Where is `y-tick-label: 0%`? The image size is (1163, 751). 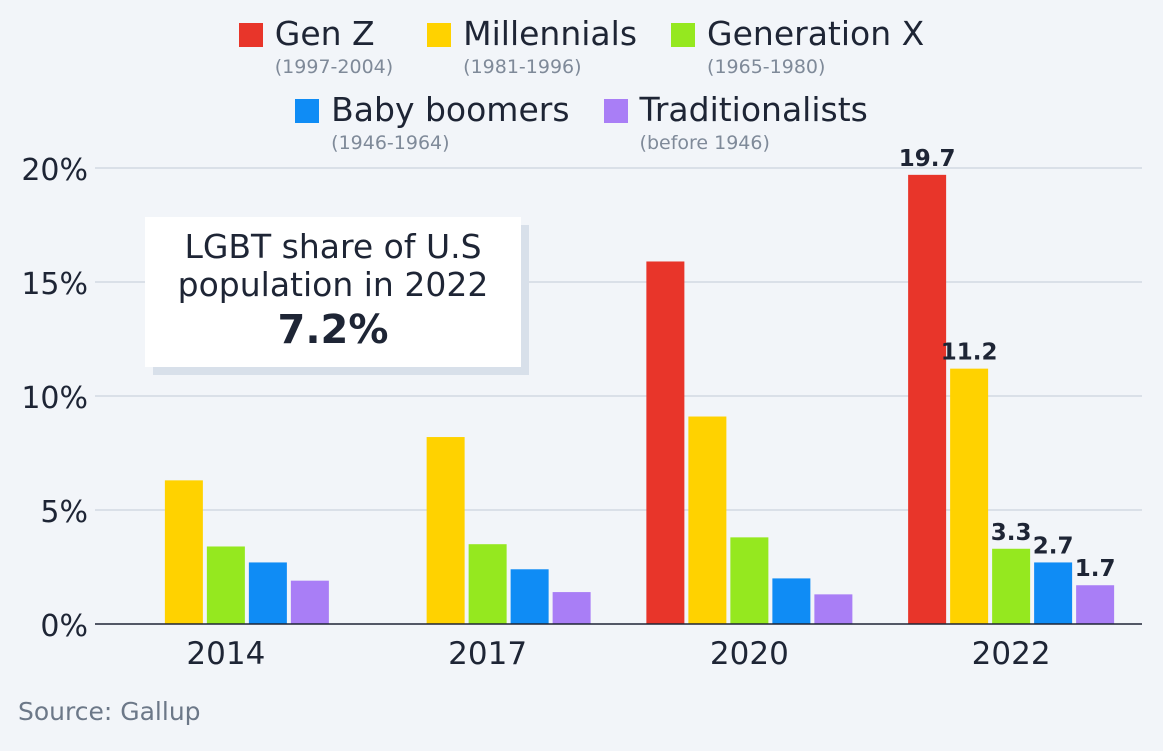
y-tick-label: 0% is located at coordinates (64, 626).